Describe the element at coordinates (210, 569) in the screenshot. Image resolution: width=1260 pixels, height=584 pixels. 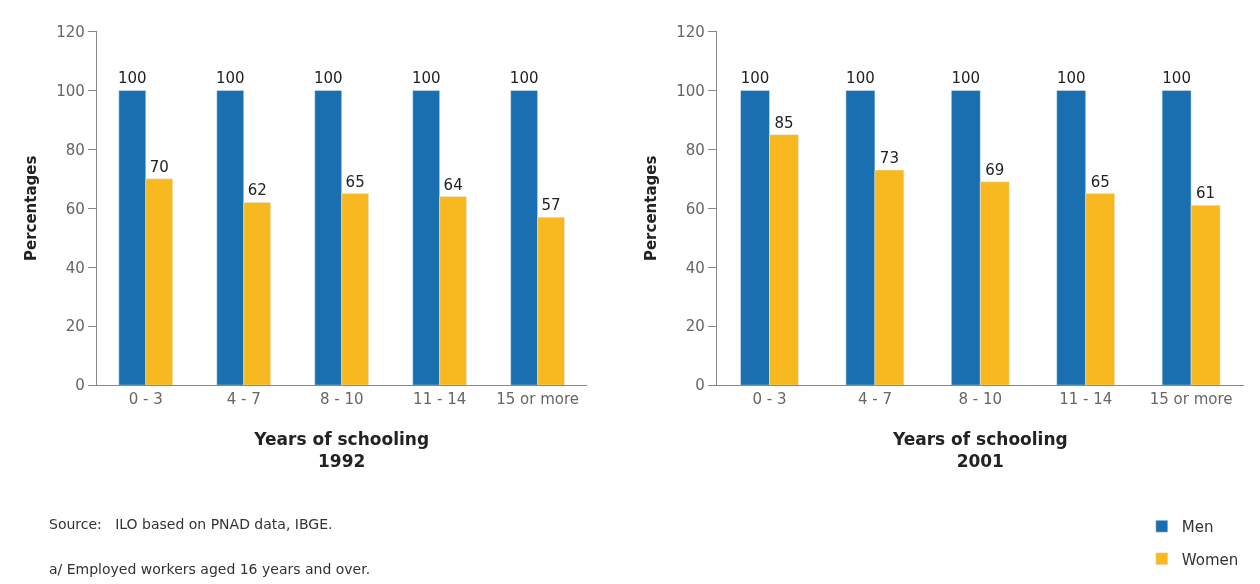
I see `text: a/ Employed workers aged 16 years and over.` at that location.